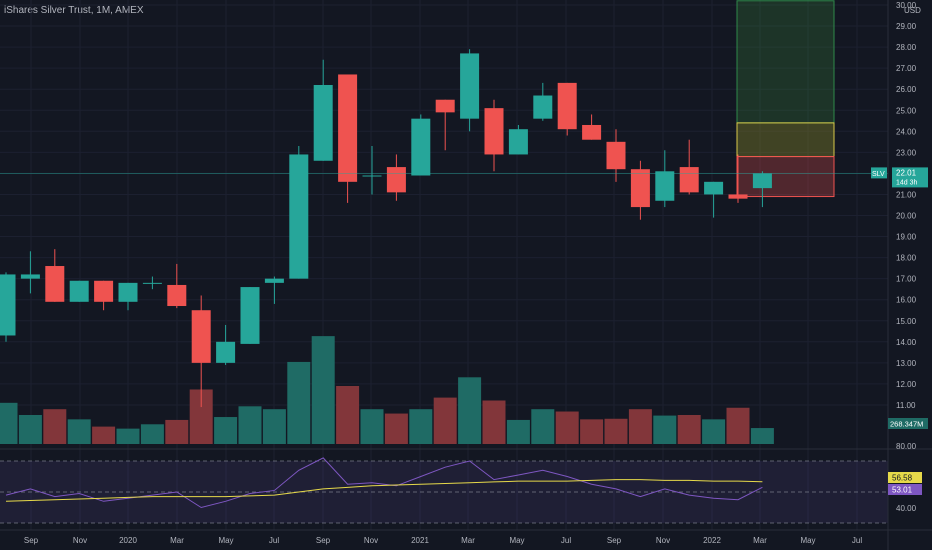 This screenshot has width=932, height=550. I want to click on position-target-zone, so click(785, 62).